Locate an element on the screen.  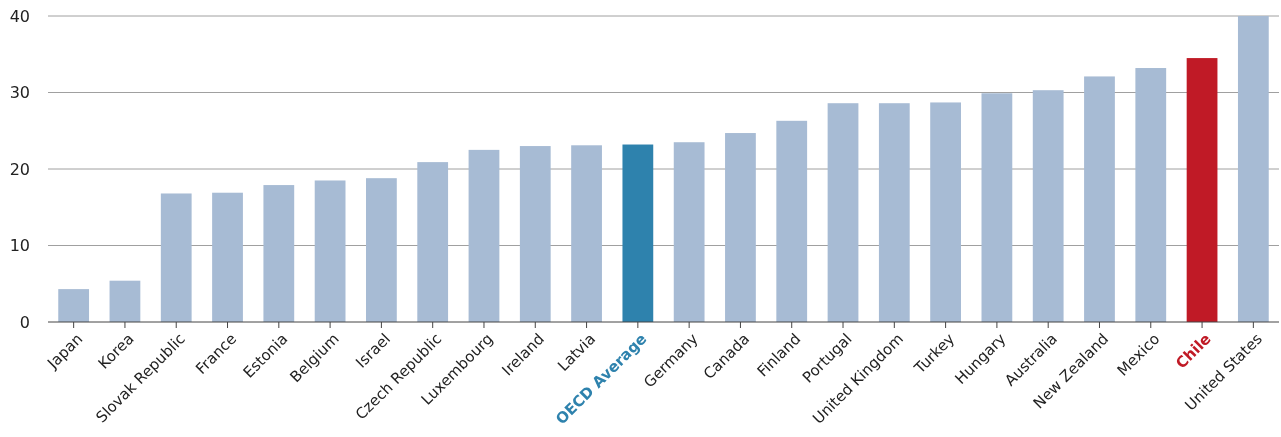
y-tick-label: 40 is located at coordinates (19, 16).